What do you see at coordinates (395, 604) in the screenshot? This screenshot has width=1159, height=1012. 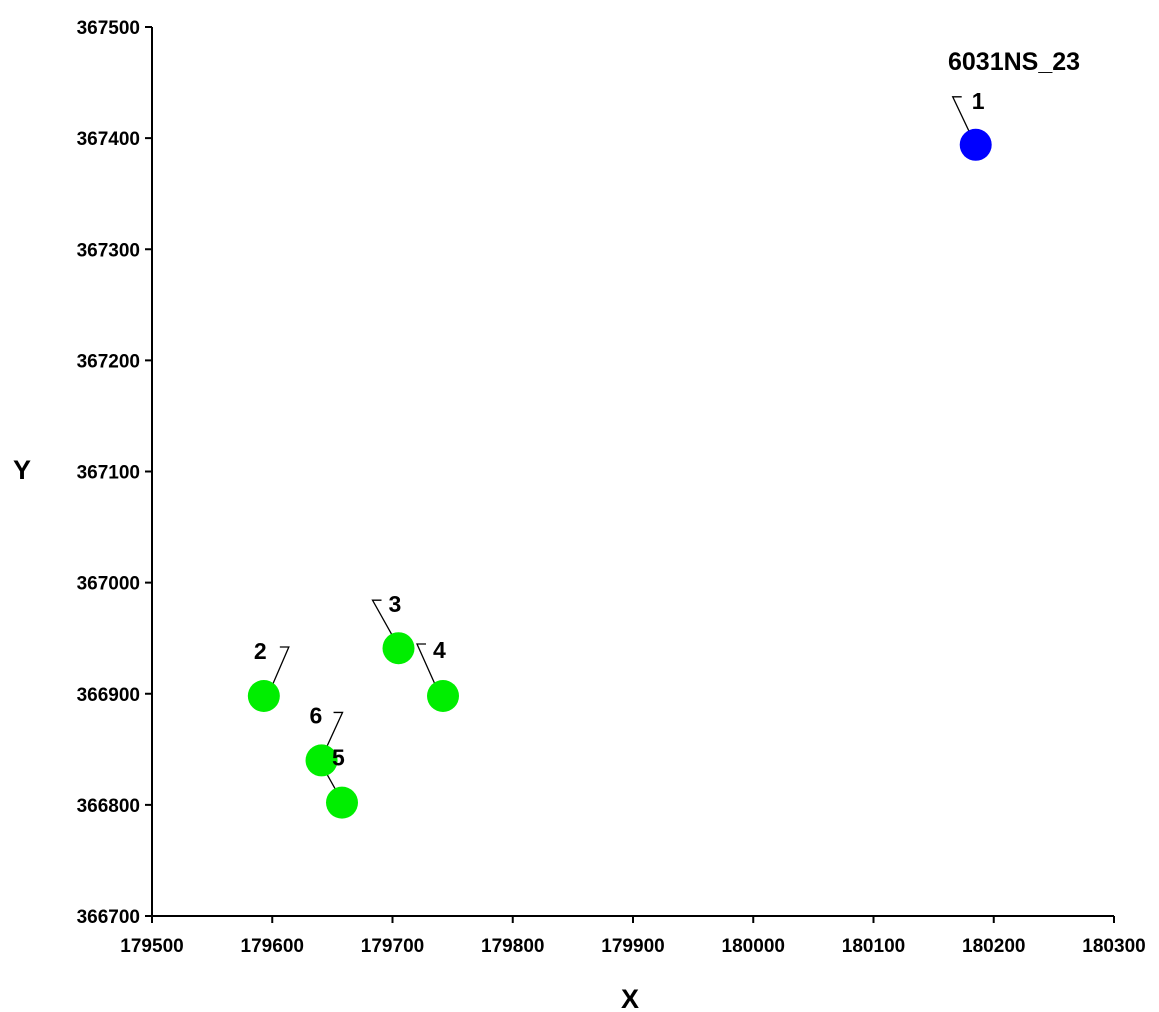 I see `data-label-3: 3` at bounding box center [395, 604].